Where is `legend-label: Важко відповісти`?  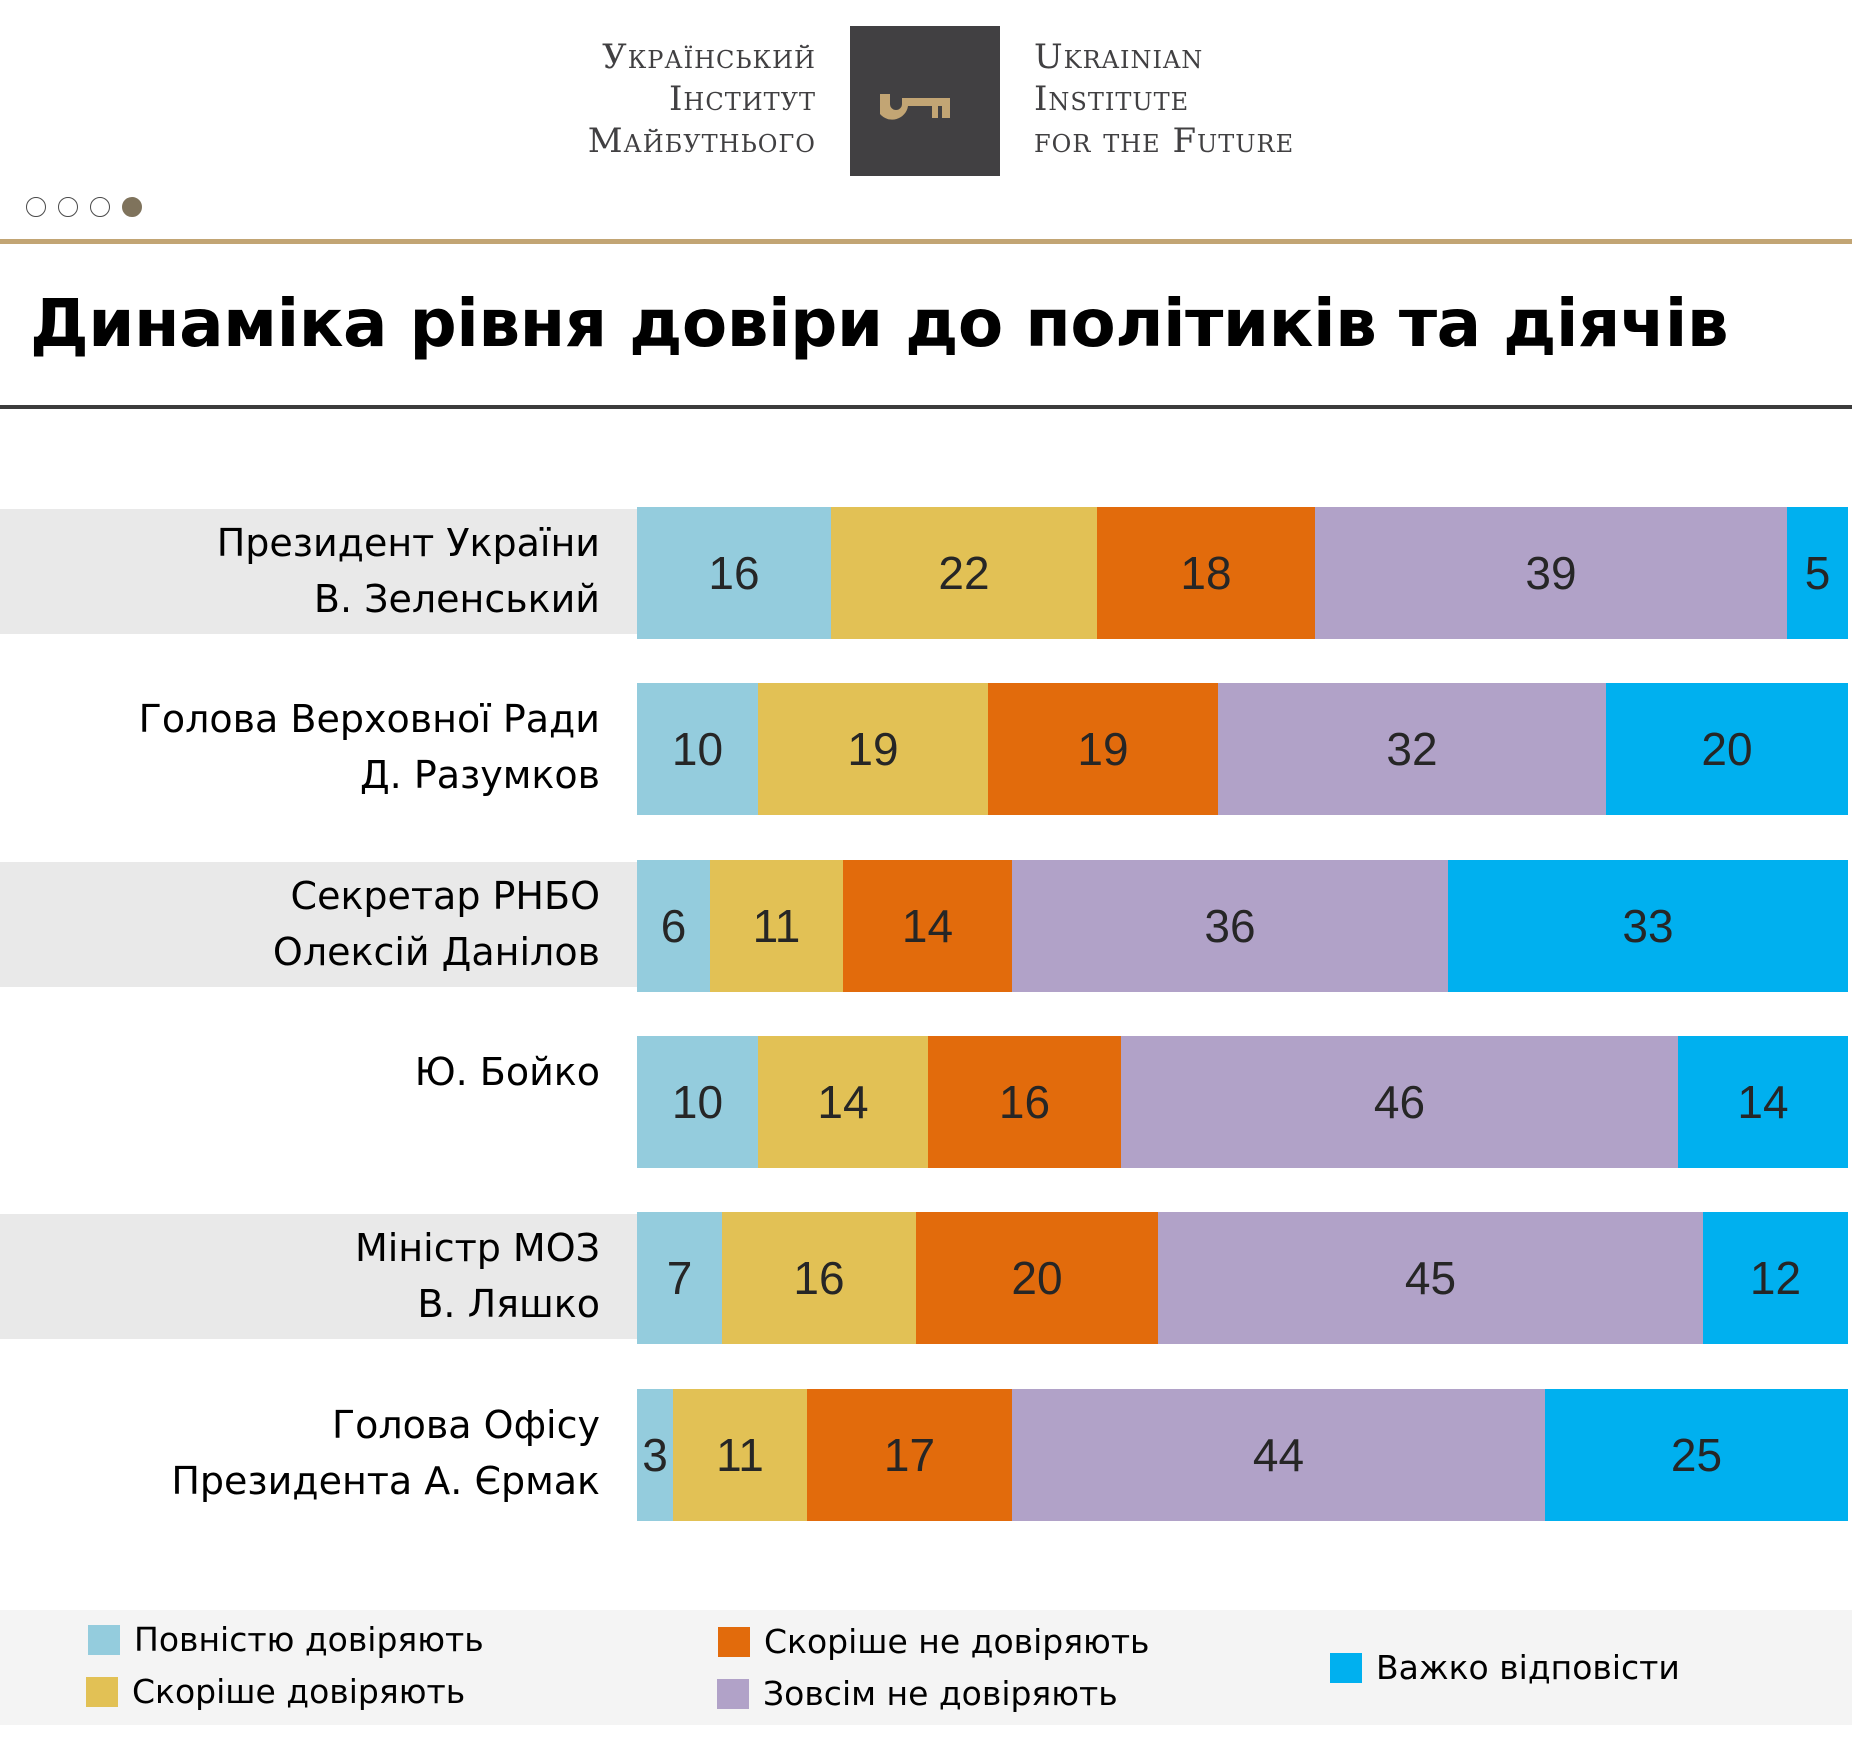 legend-label: Важко відповісти is located at coordinates (1528, 1667).